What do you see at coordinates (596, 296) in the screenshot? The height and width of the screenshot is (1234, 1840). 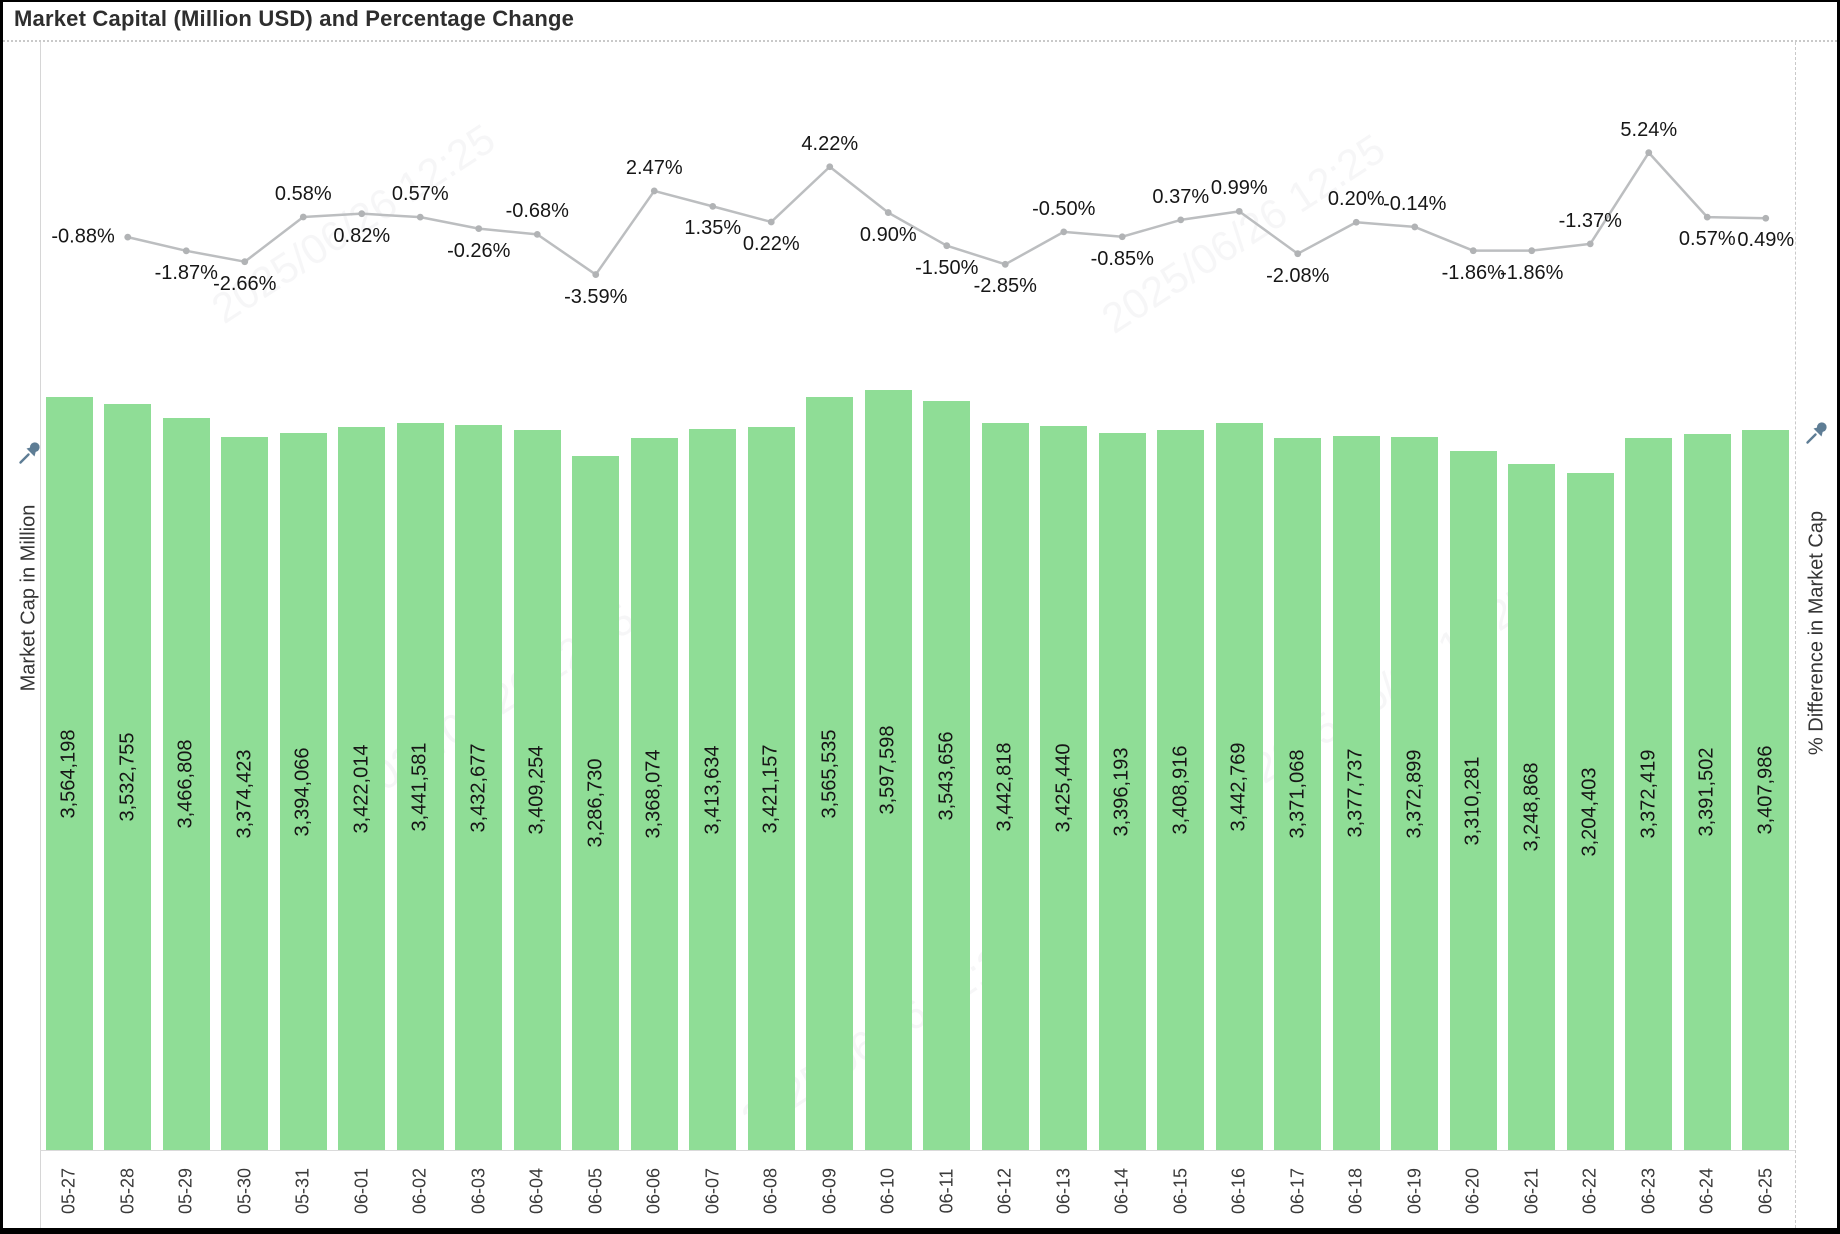 I see `pct-change-label: -3.59%` at bounding box center [596, 296].